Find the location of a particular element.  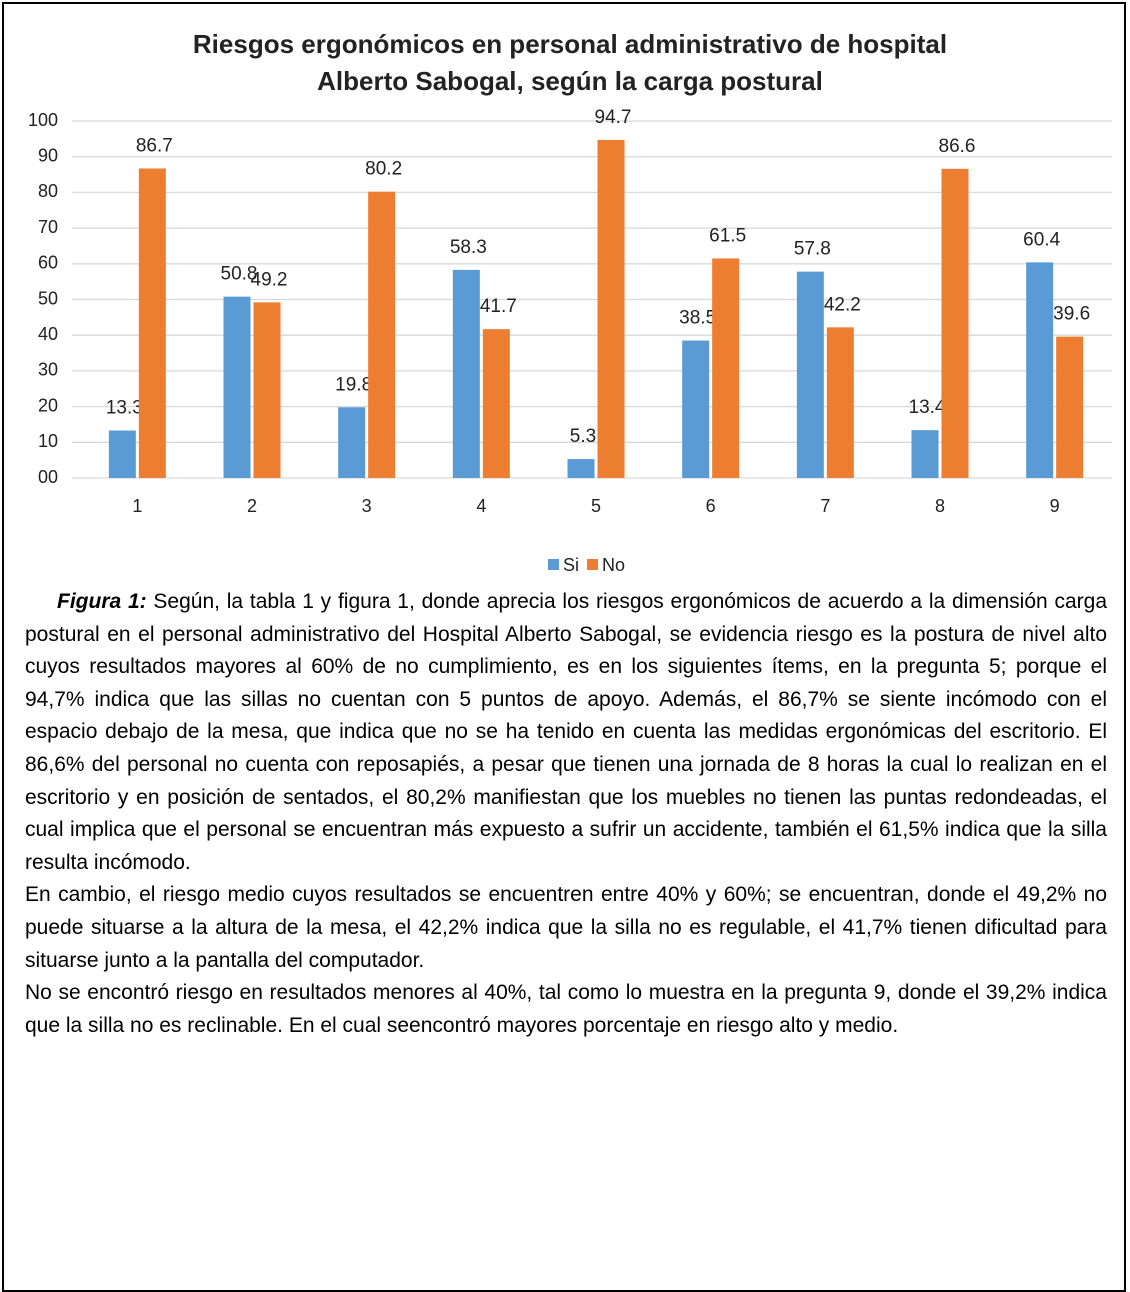

y-tick-label: 30 is located at coordinates (48, 370).